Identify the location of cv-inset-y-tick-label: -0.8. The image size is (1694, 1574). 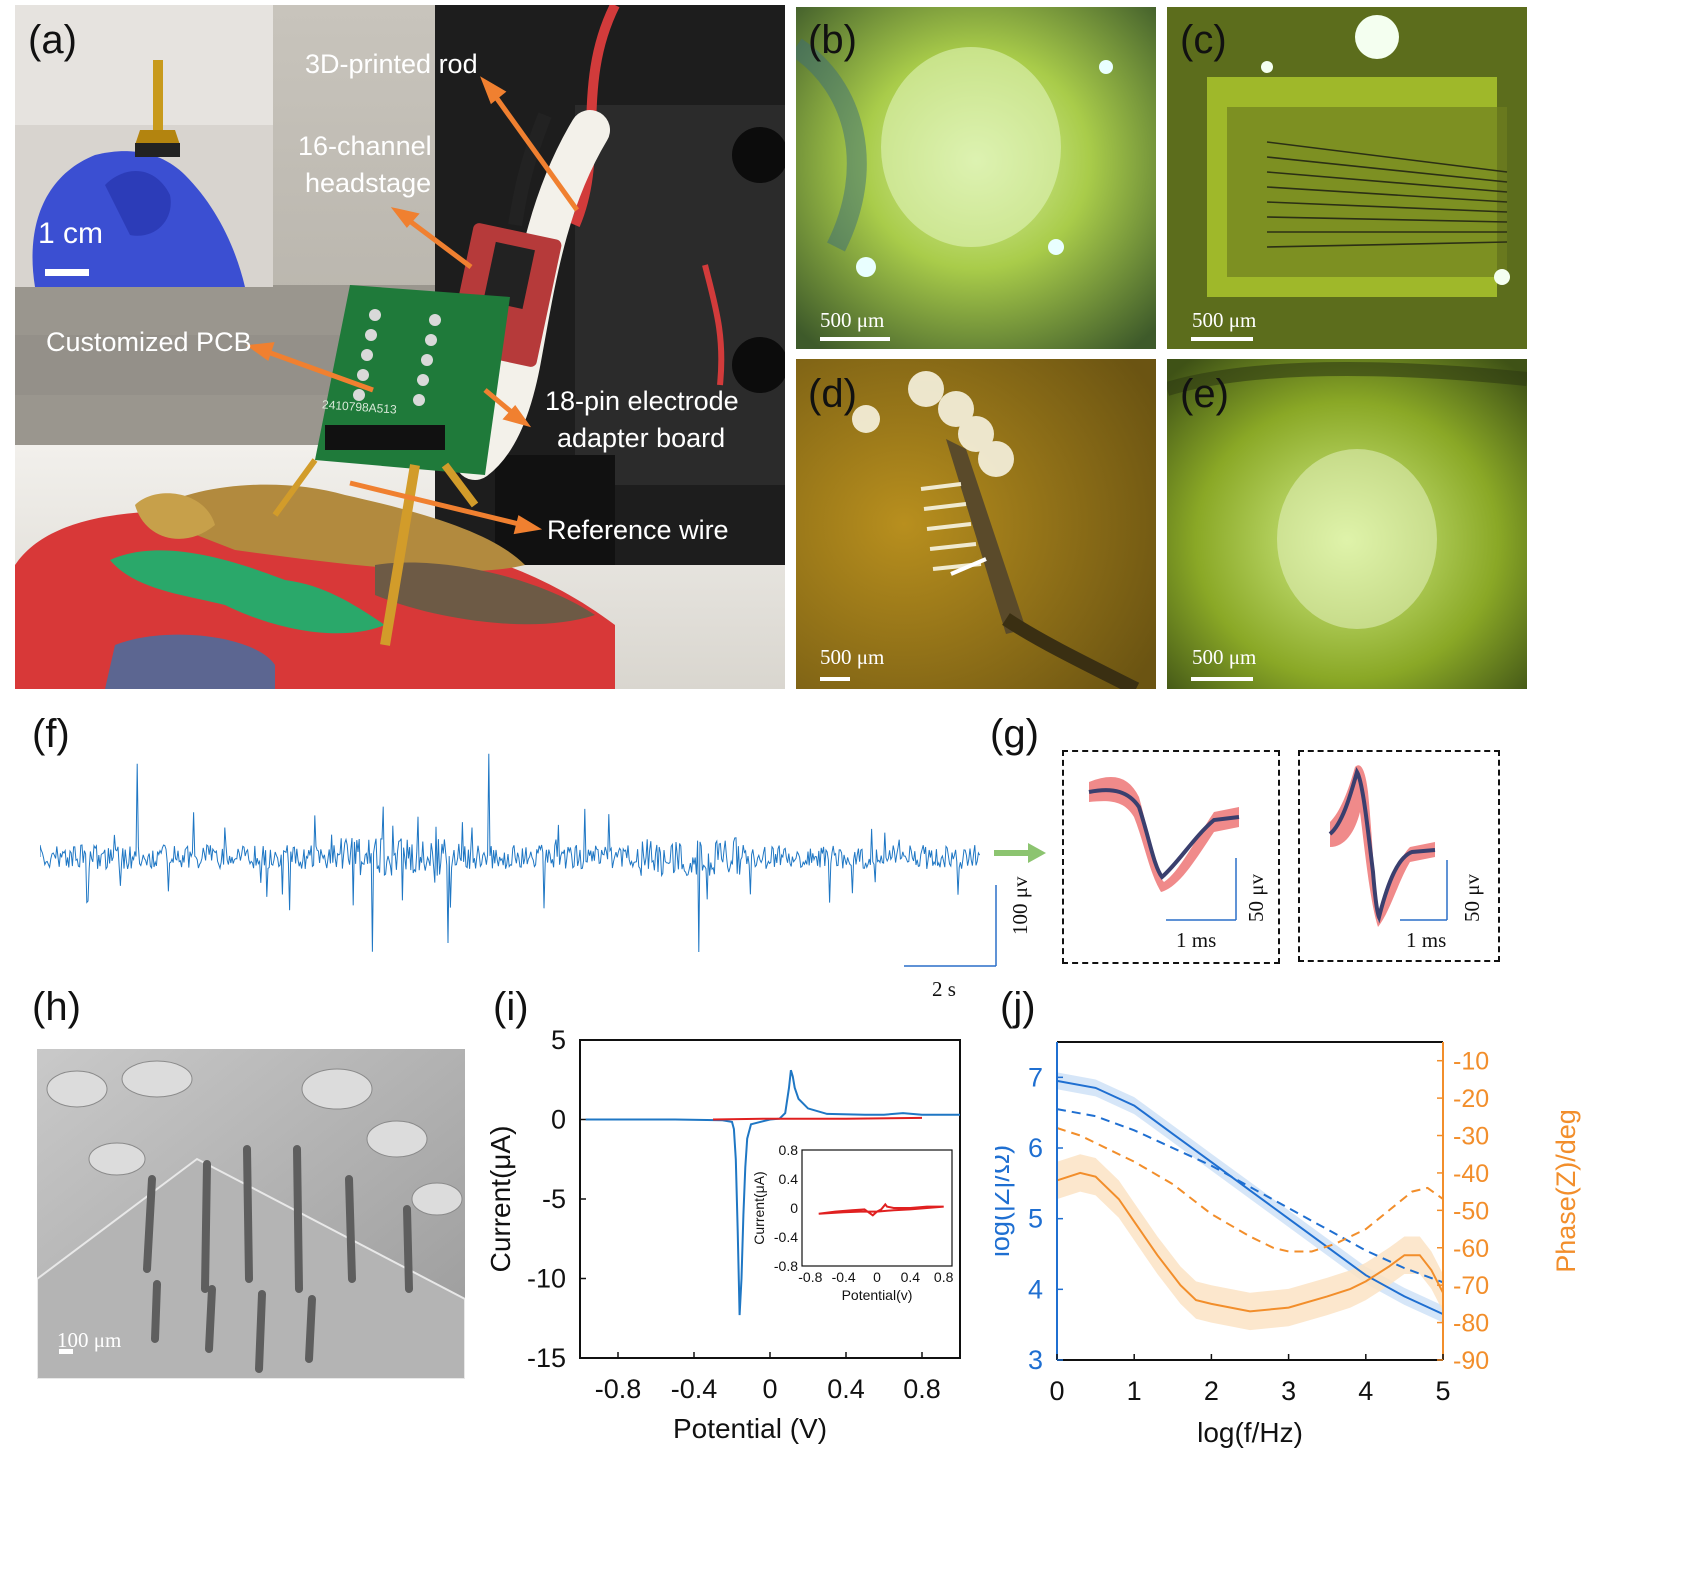
(786, 1266).